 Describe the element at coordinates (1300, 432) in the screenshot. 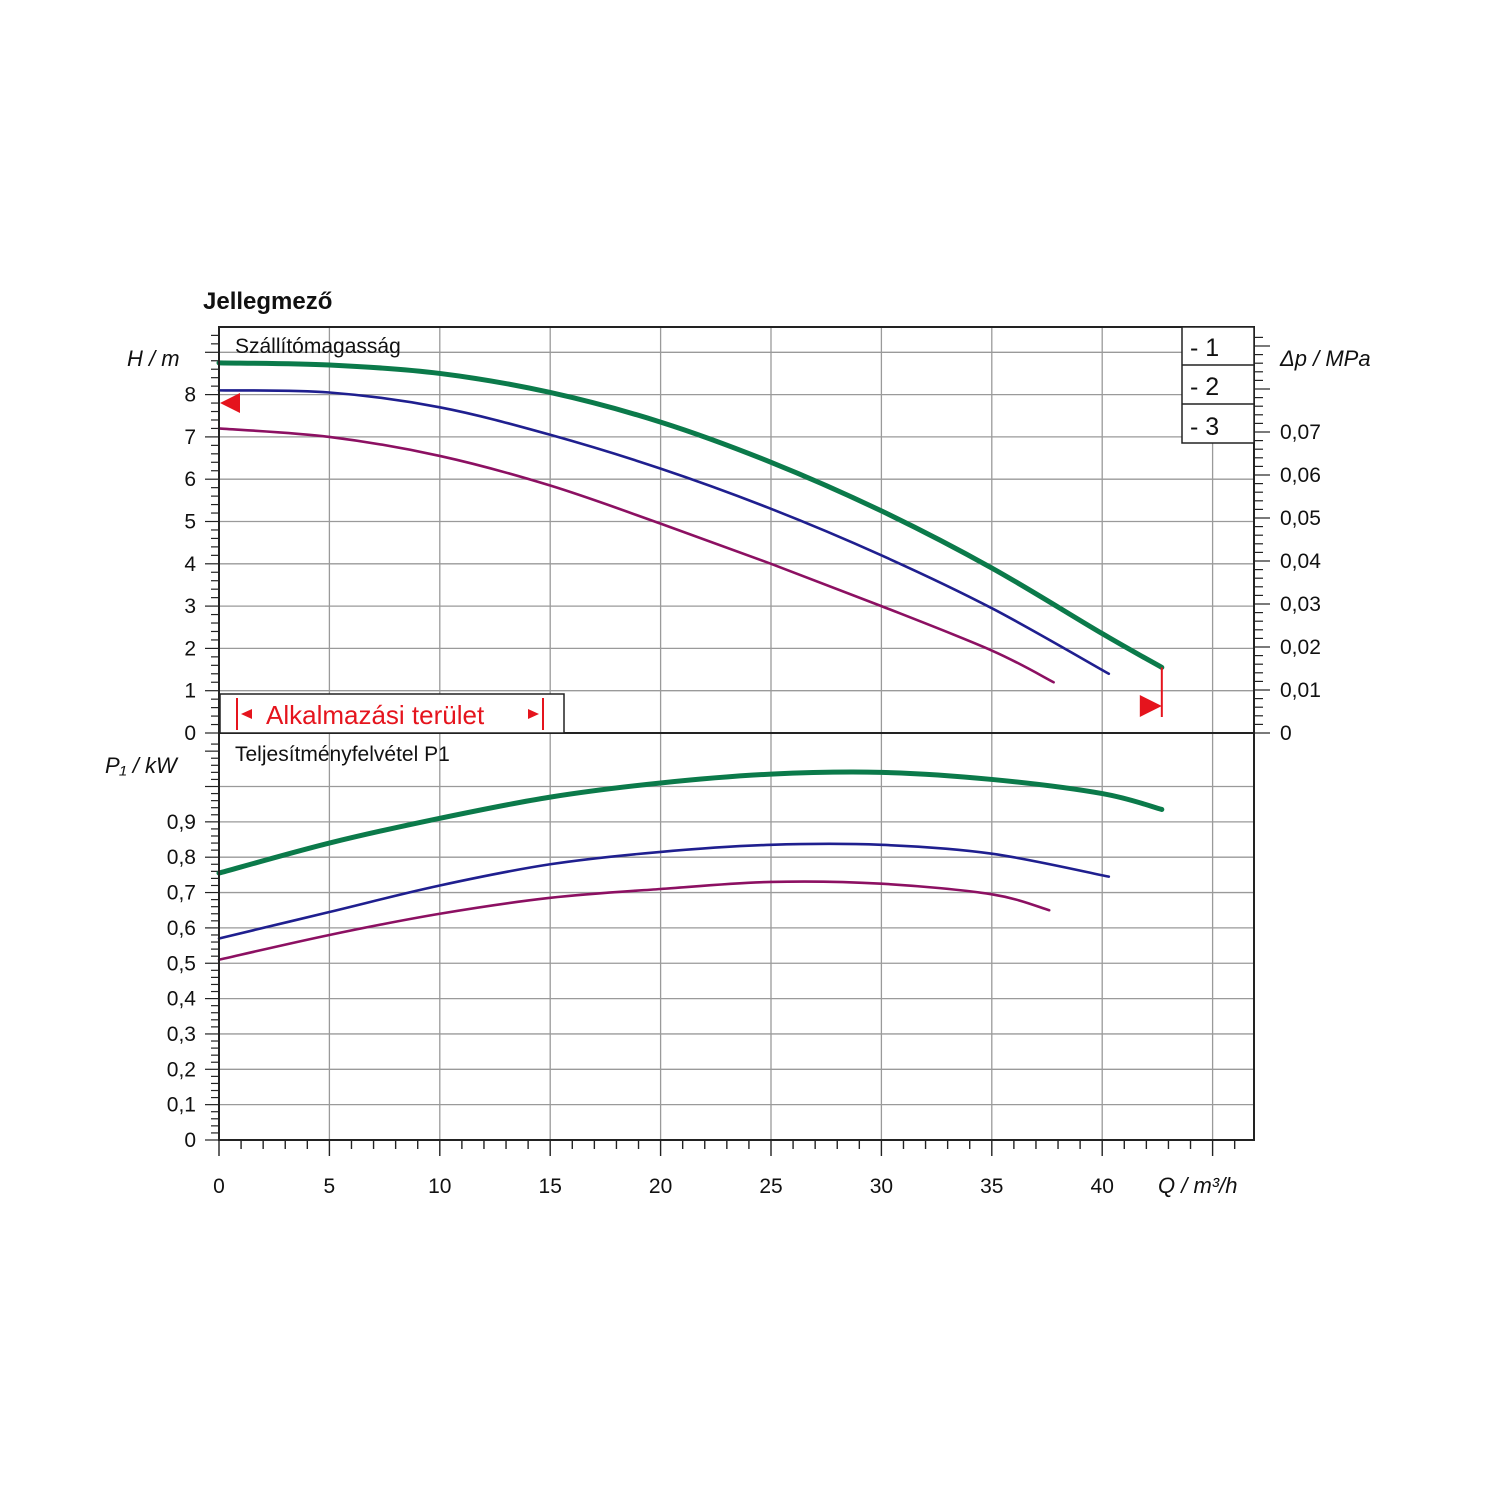

I see `pressure-tick-label: 0,07` at that location.